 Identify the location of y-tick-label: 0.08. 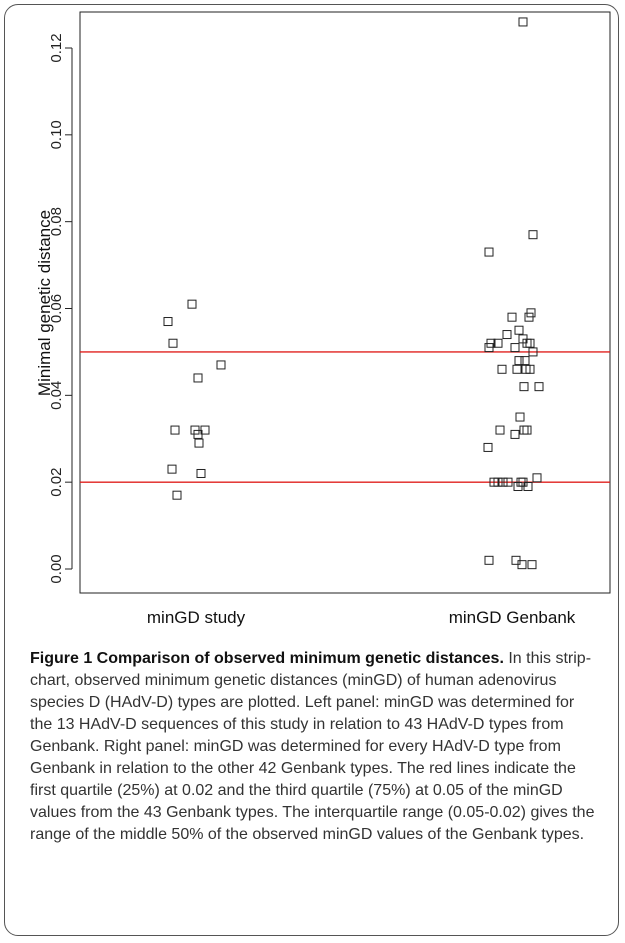
(56, 221).